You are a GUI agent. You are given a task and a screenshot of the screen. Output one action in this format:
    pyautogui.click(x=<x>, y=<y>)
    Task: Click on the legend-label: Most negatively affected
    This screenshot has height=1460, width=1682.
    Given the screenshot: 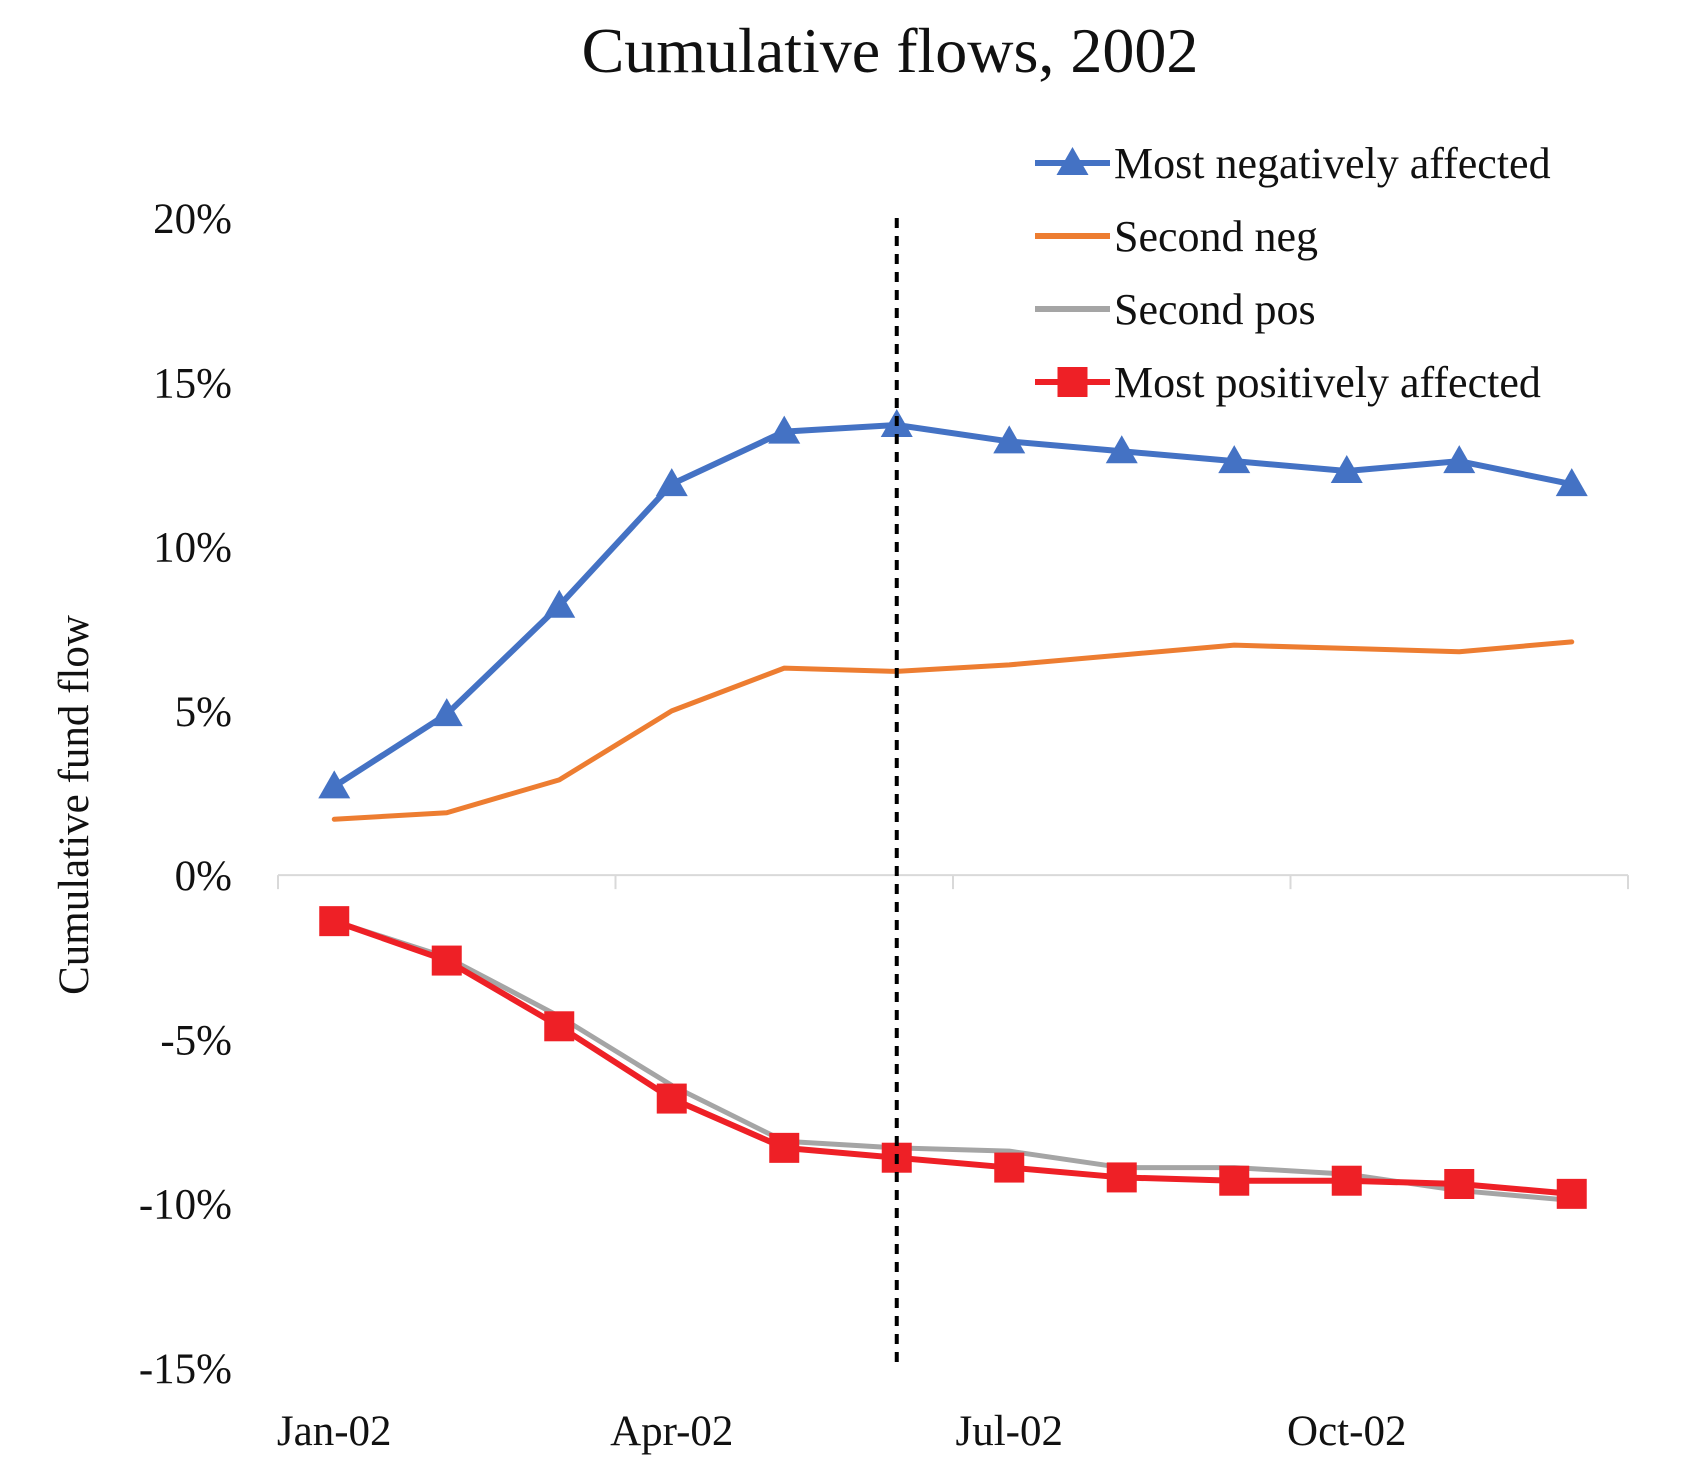 What is the action you would take?
    pyautogui.click(x=1332, y=163)
    